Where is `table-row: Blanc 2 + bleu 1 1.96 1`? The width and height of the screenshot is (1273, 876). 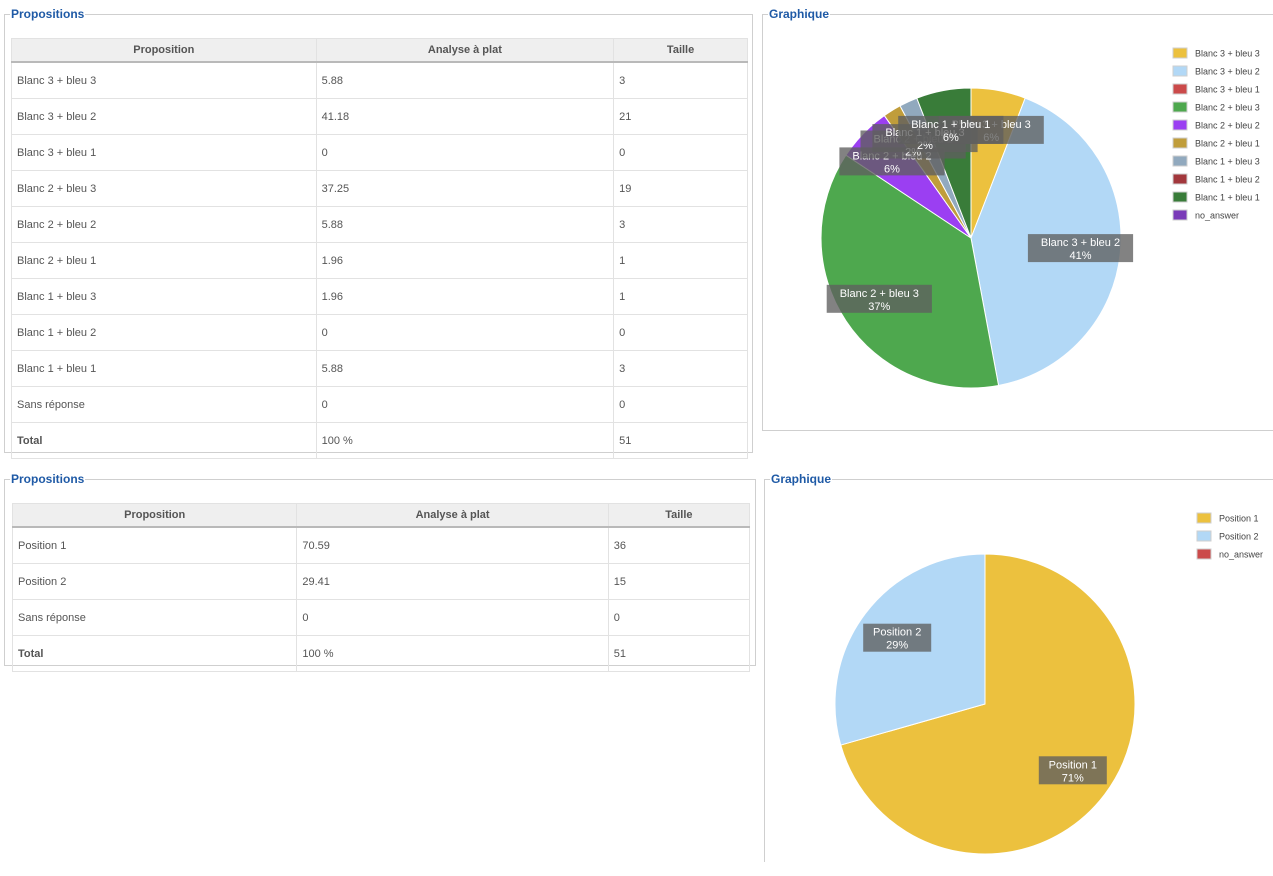 table-row: Blanc 2 + bleu 1 1.96 1 is located at coordinates (379, 260).